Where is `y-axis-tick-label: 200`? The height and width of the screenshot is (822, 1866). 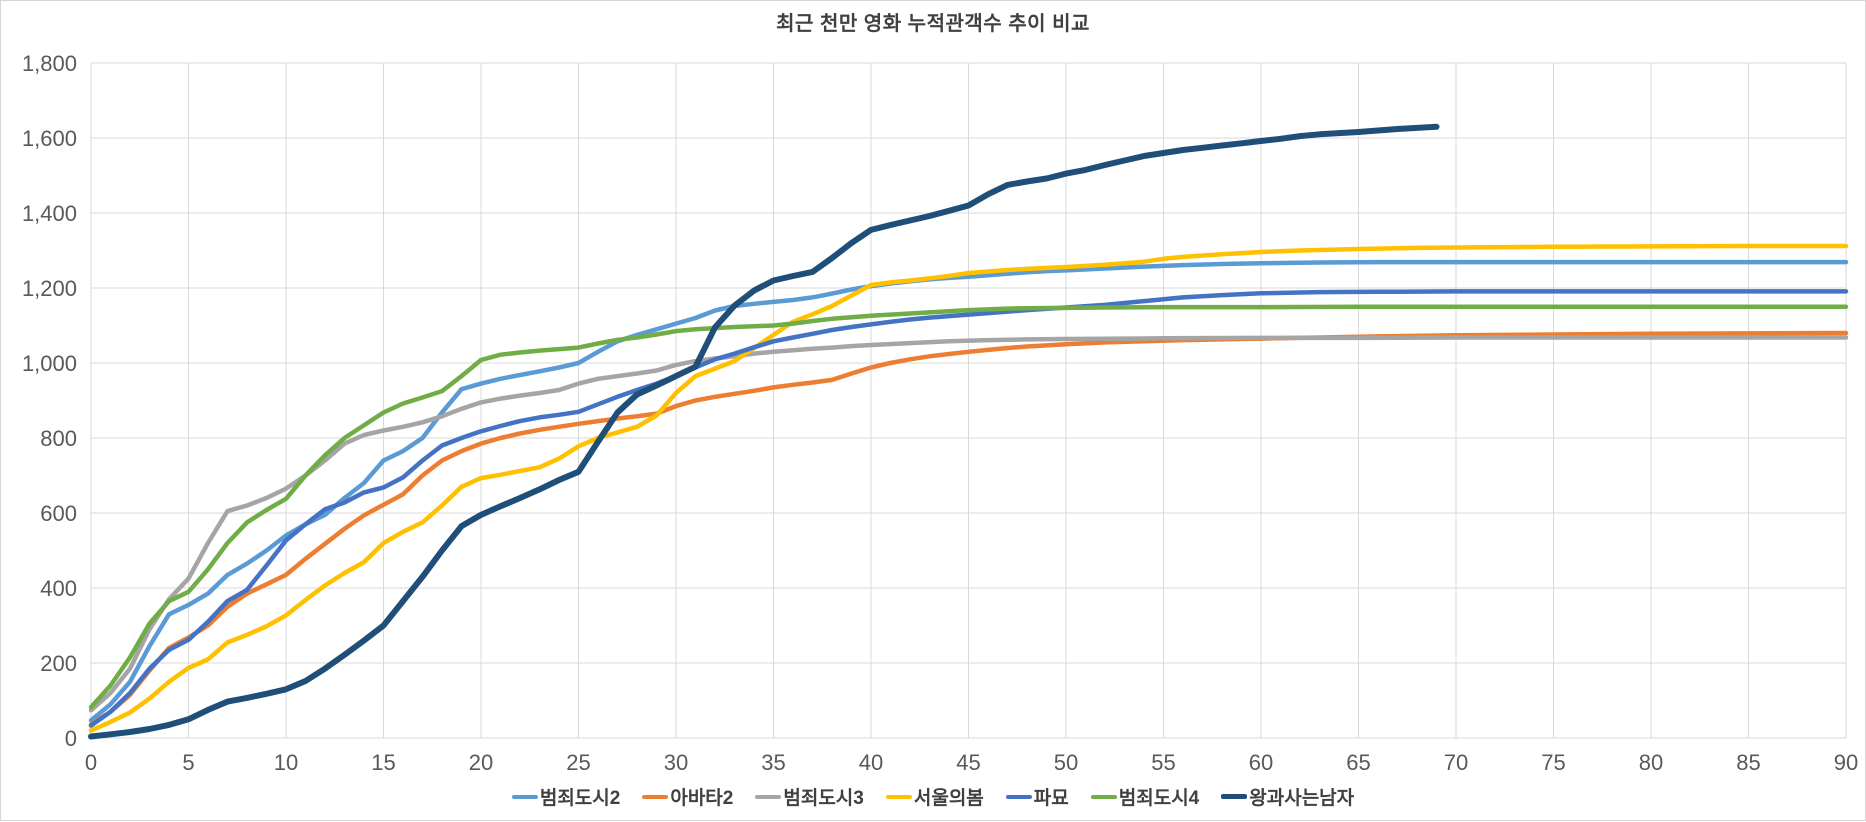
y-axis-tick-label: 200 is located at coordinates (58, 663).